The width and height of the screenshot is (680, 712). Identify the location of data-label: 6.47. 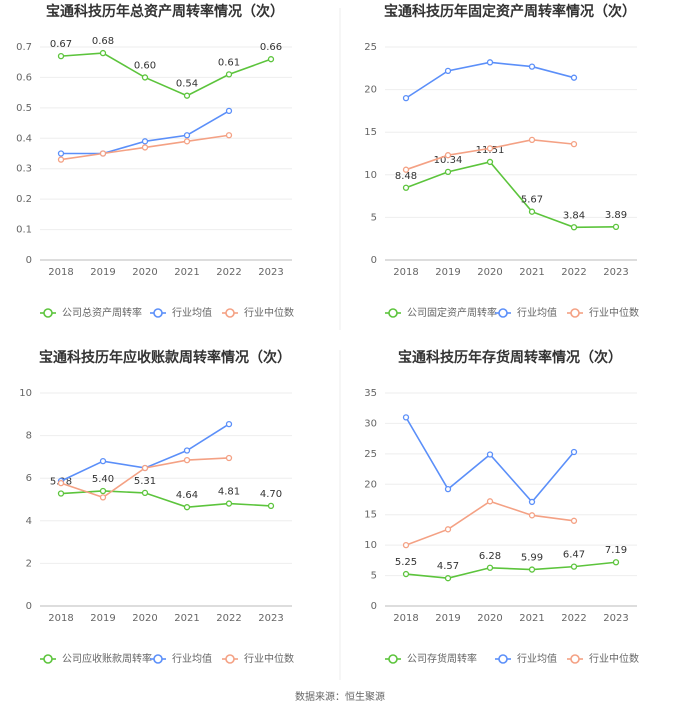
(574, 555).